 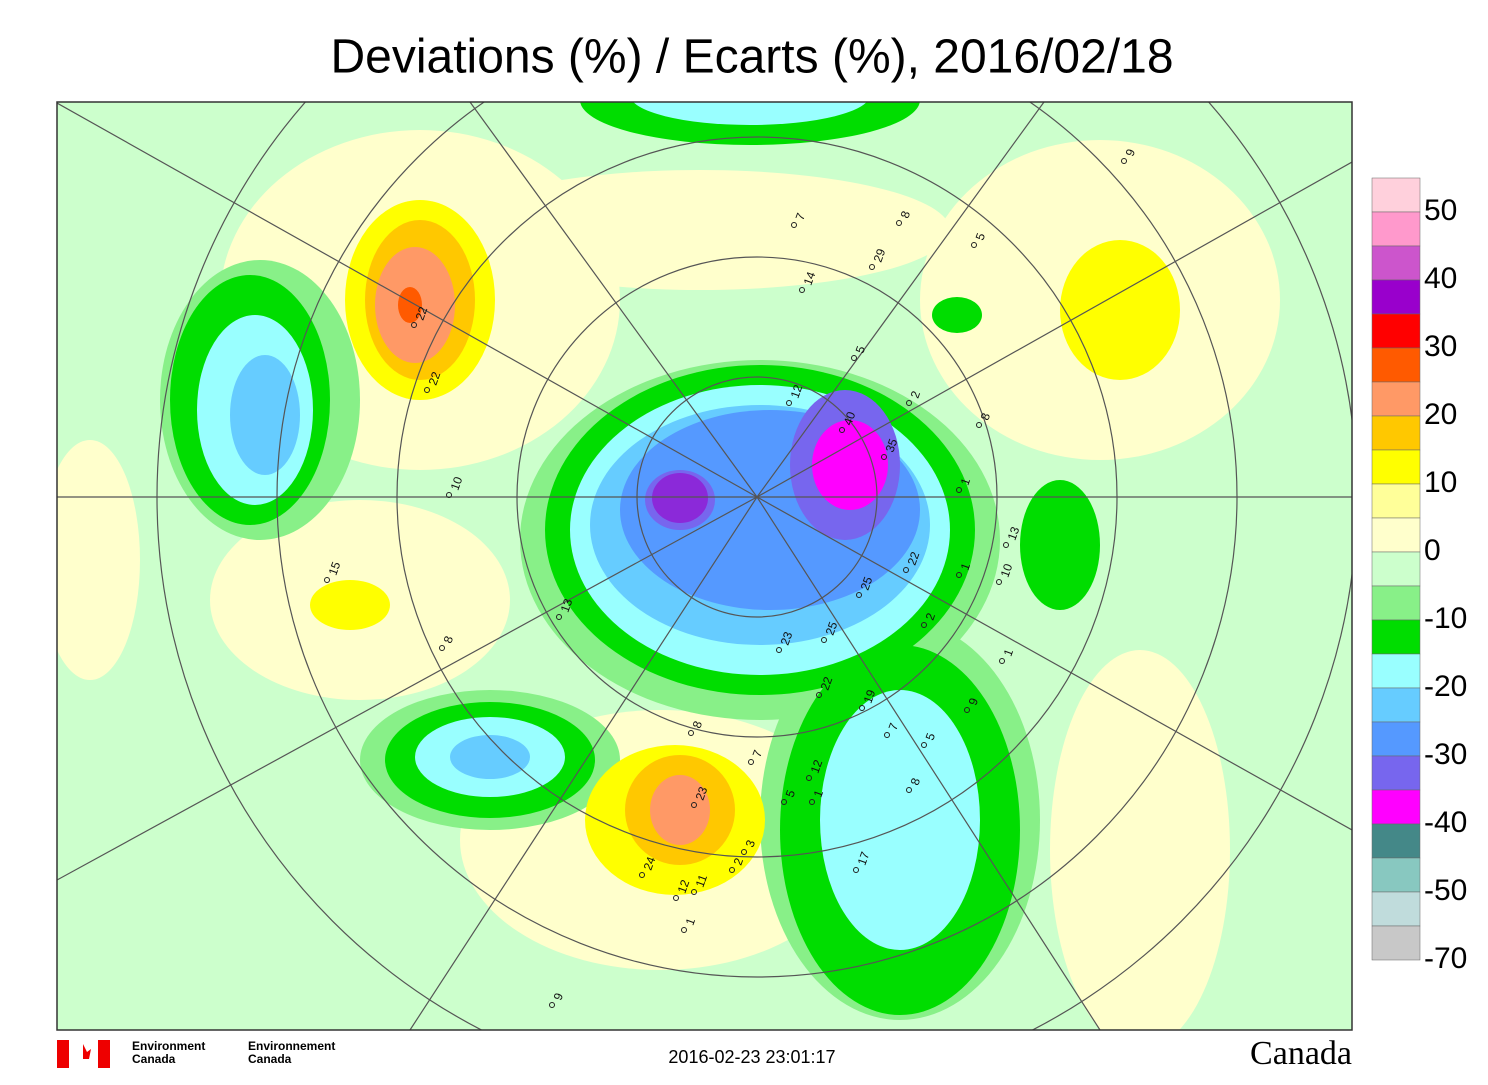 What do you see at coordinates (864, 858) in the screenshot?
I see `station-value: 17` at bounding box center [864, 858].